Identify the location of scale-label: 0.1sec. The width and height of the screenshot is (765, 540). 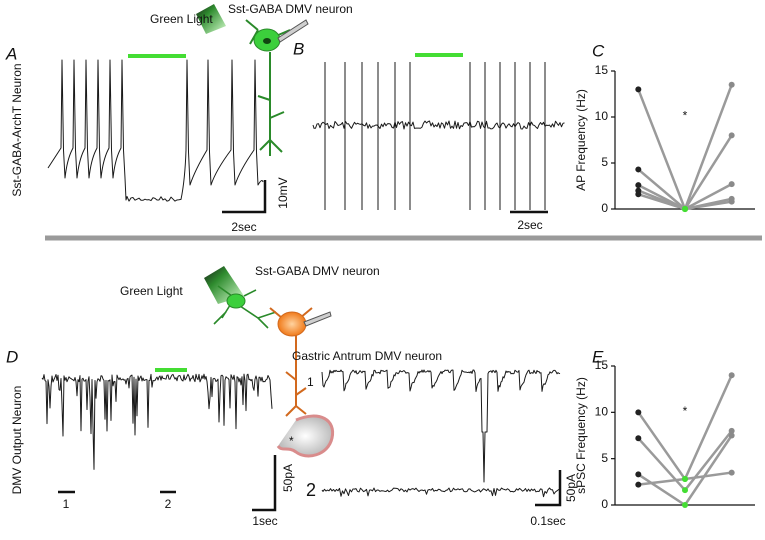
(547, 521).